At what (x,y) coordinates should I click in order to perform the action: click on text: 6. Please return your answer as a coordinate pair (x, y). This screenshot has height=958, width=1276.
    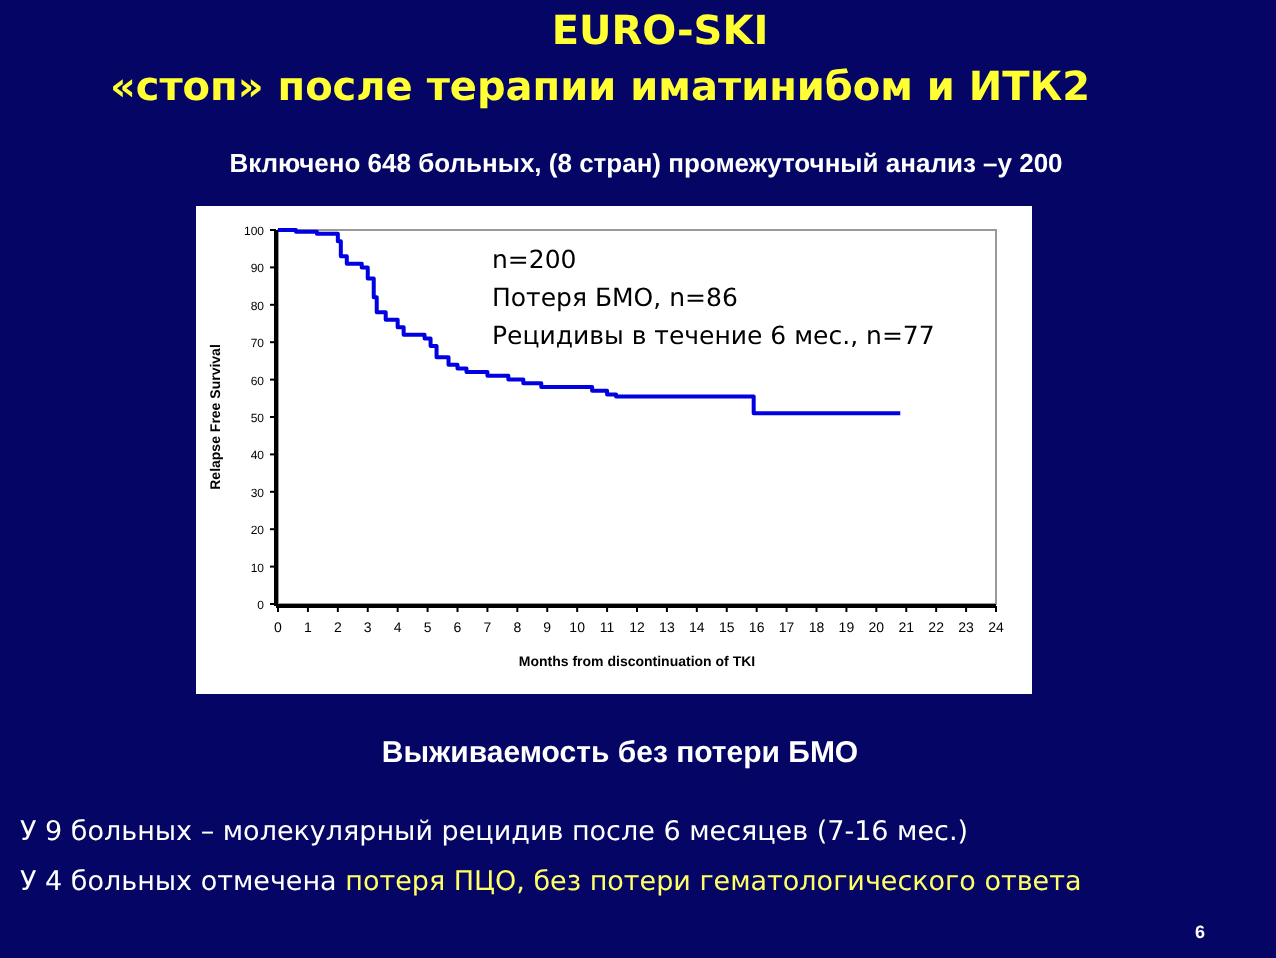
    Looking at the image, I should click on (1200, 932).